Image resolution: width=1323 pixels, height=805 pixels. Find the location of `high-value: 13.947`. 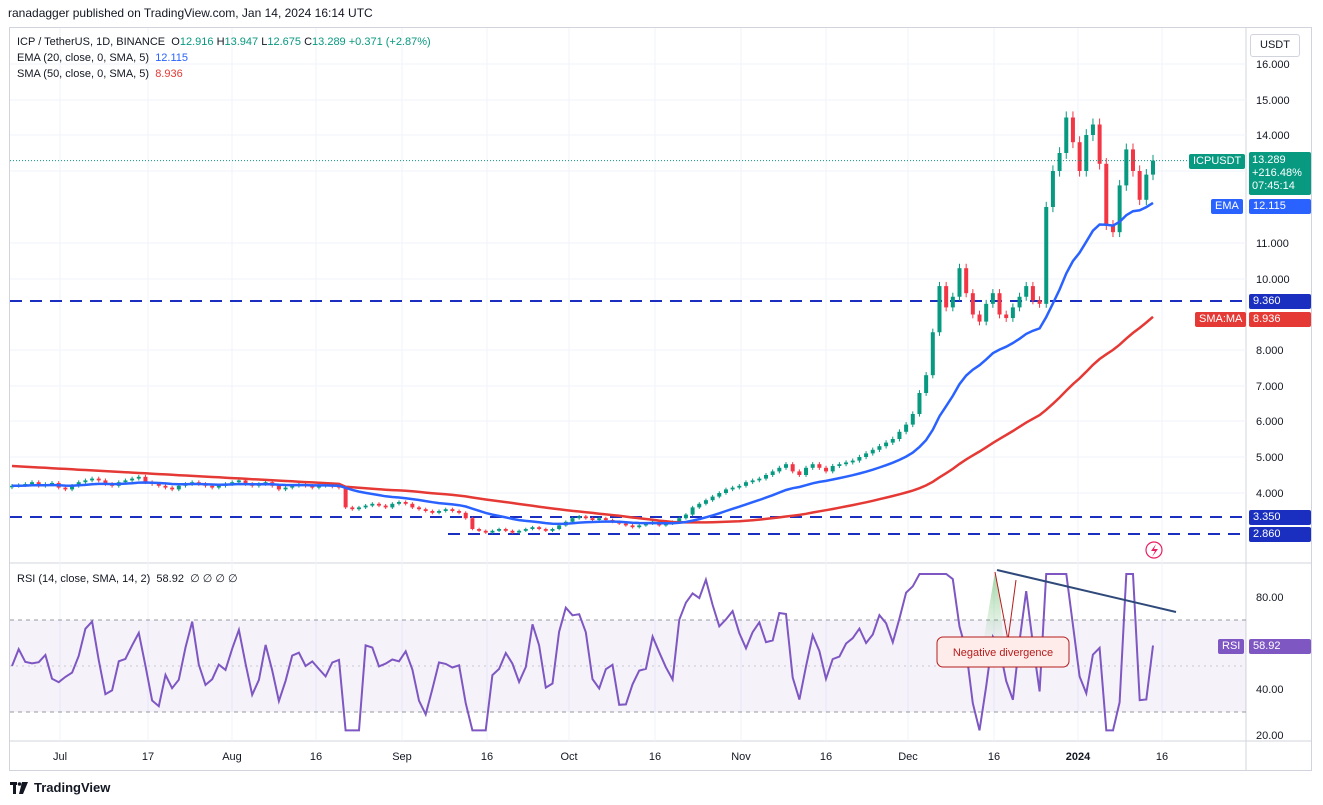

high-value: 13.947 is located at coordinates (241, 42).